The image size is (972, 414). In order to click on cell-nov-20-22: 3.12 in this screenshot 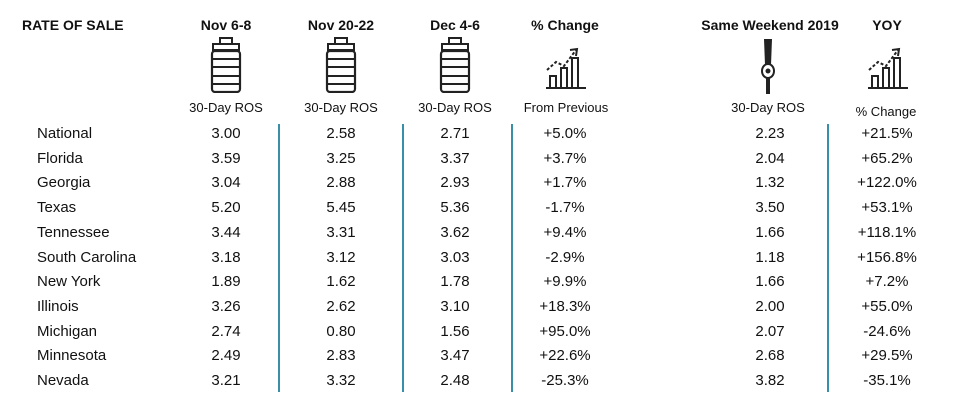, I will do `click(341, 257)`.